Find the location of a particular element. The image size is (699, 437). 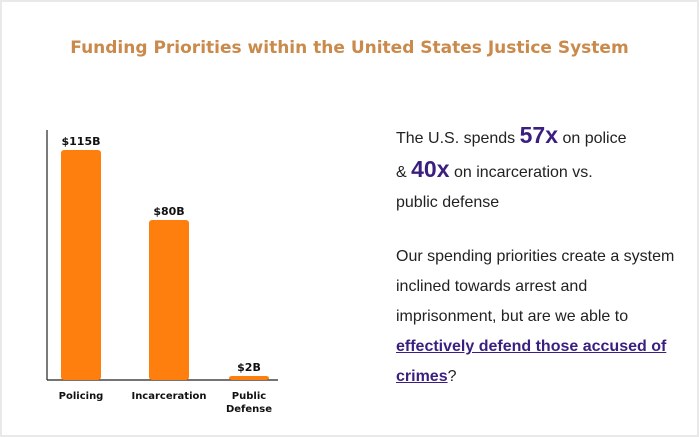

category-label: Policing is located at coordinates (81, 396).